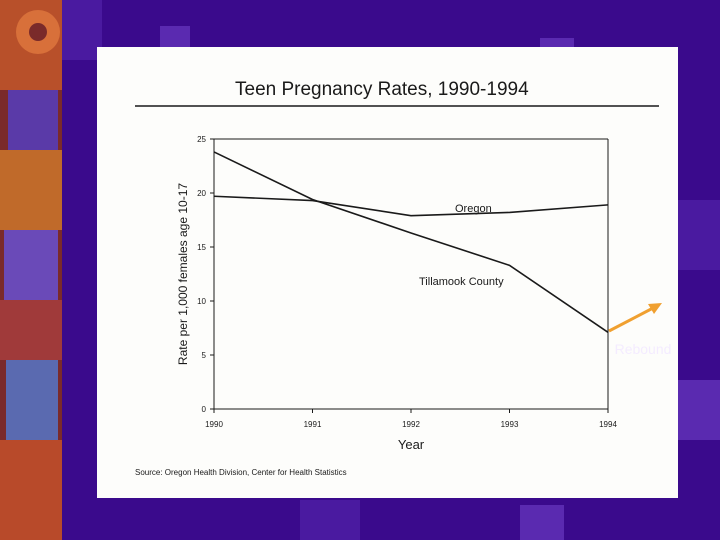 This screenshot has height=540, width=720. I want to click on chart-title: Teen Pregnancy Rates, 1990-1994, so click(382, 89).